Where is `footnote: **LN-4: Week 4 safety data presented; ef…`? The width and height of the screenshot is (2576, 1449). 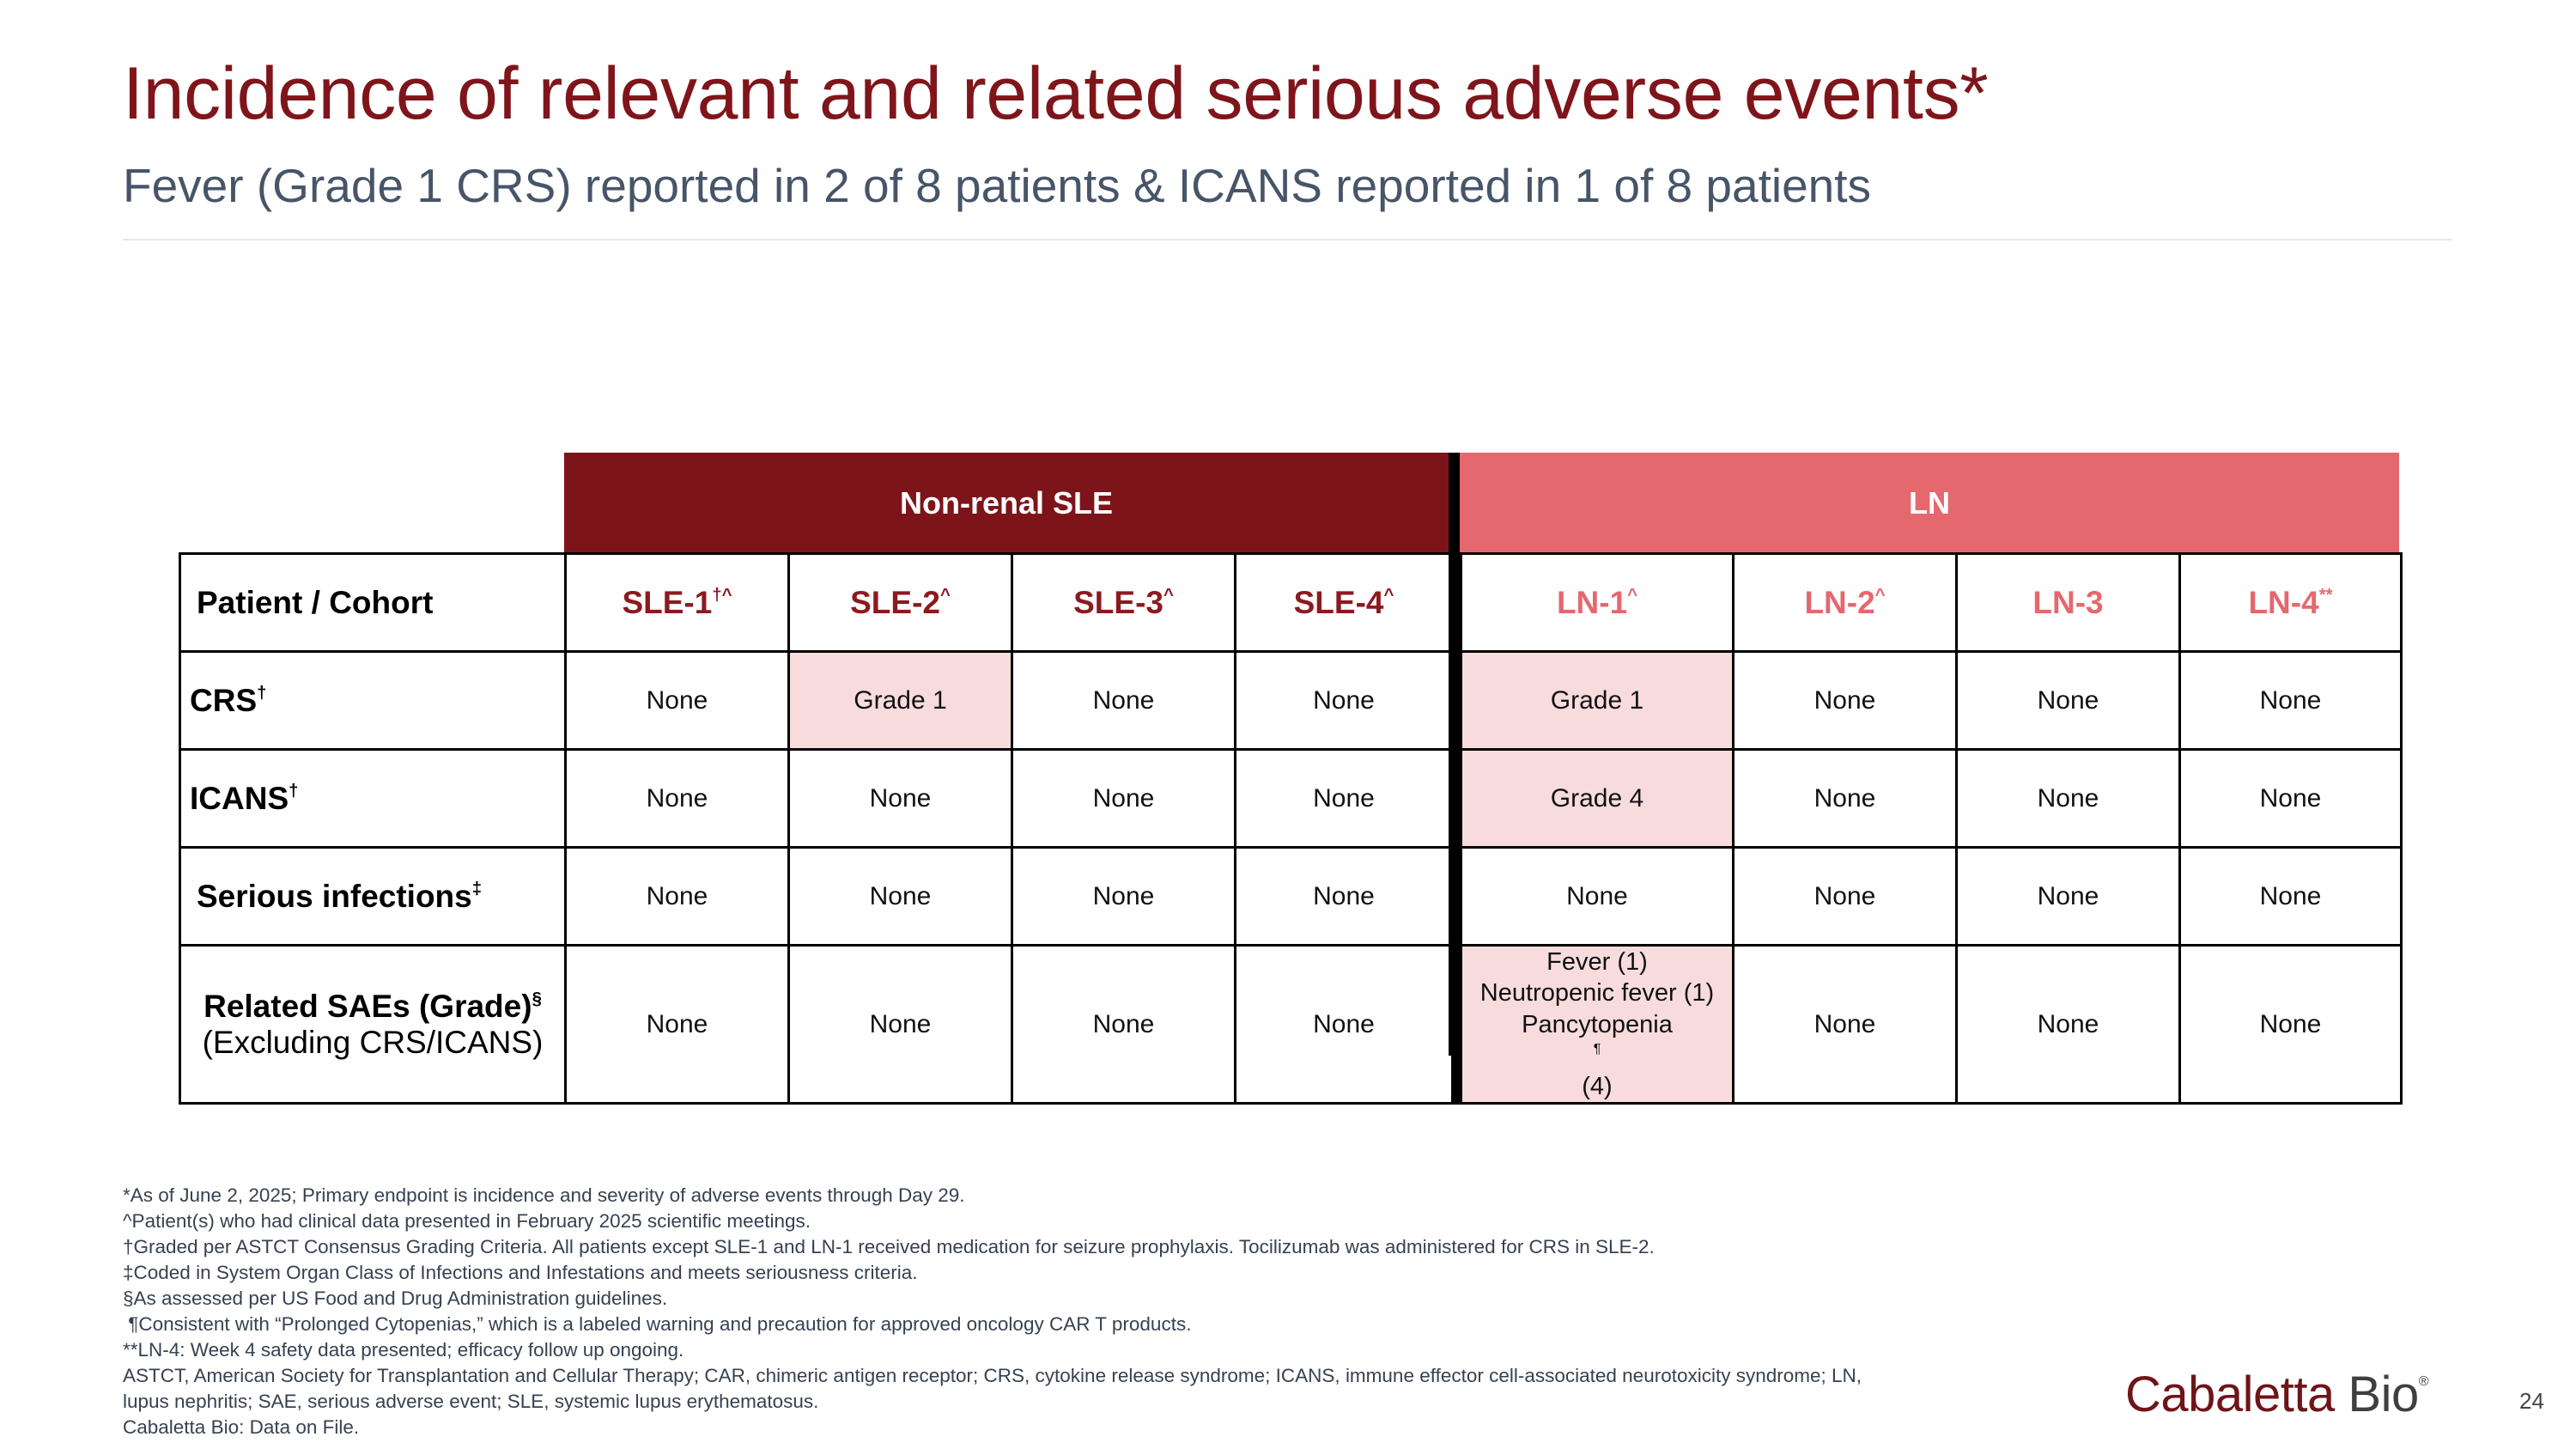
footnote: **LN-4: Week 4 safety data presented; ef… is located at coordinates (403, 1350).